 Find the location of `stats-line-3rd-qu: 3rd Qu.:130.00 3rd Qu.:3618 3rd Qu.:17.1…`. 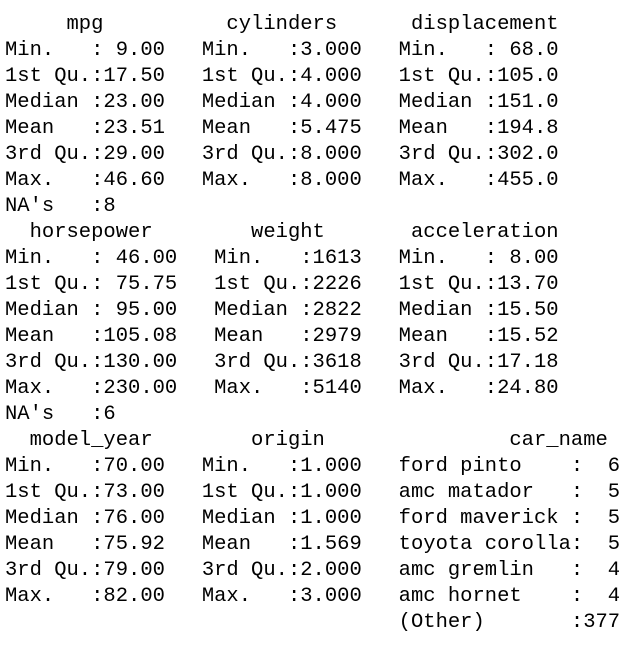

stats-line-3rd-qu: 3rd Qu.:130.00 3rd Qu.:3618 3rd Qu.:17.1… is located at coordinates (282, 362).